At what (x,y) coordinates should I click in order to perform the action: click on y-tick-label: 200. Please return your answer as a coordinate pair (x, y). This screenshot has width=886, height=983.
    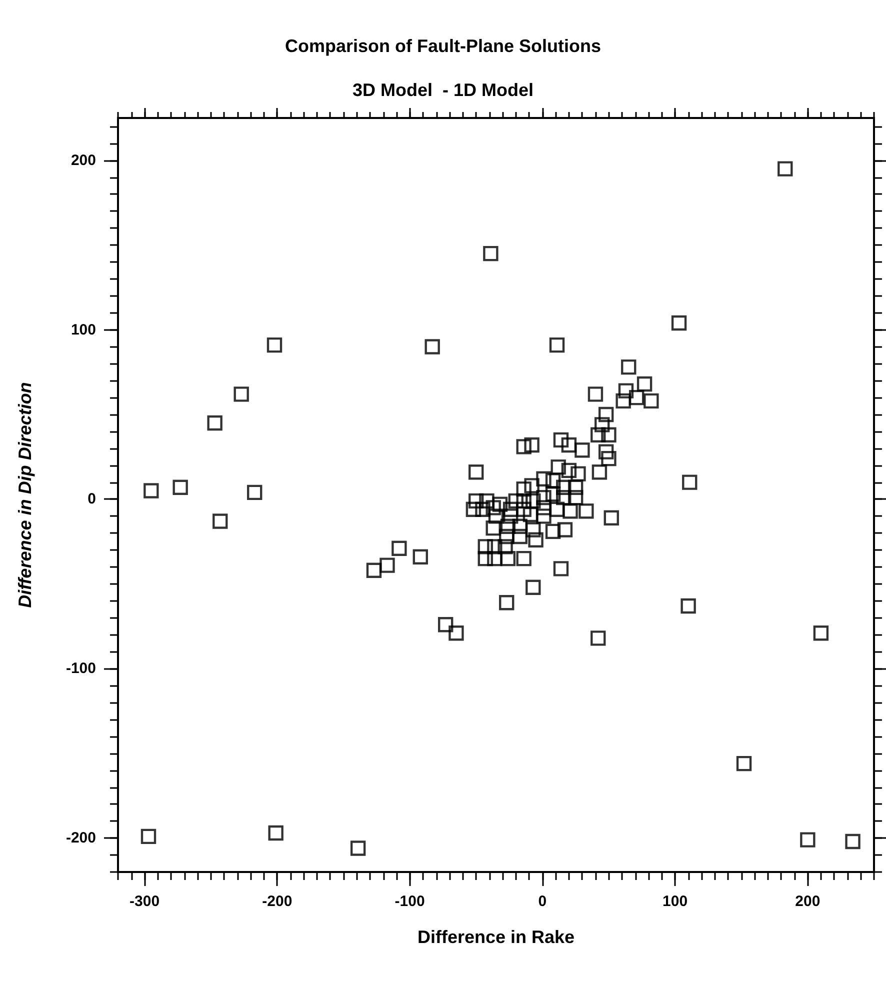
    Looking at the image, I should click on (83, 160).